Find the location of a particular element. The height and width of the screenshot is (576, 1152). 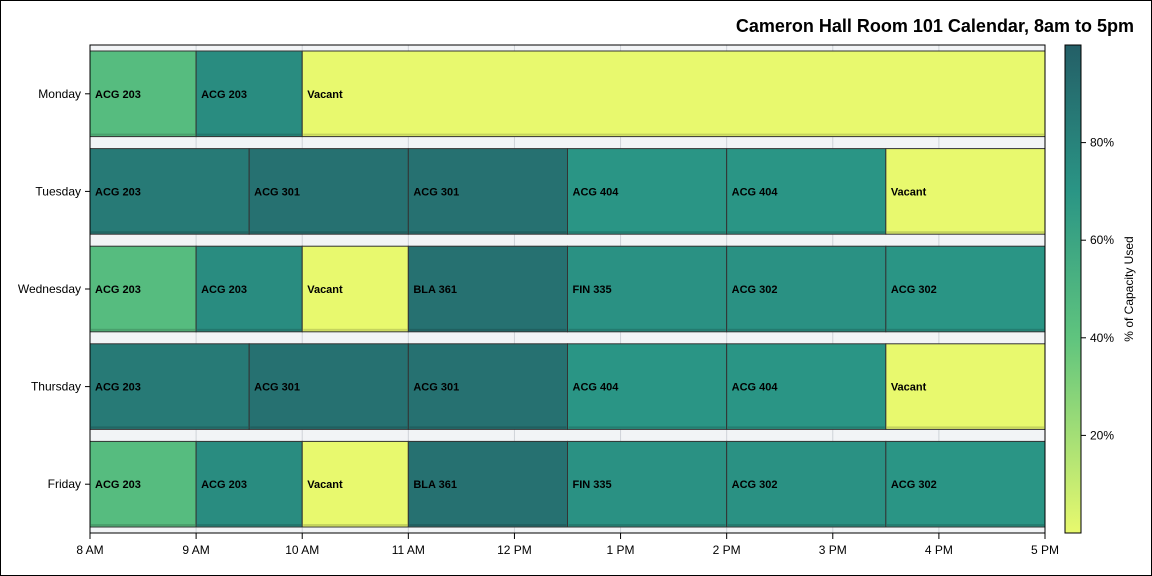

y-tick-label: Wednesday is located at coordinates (49, 289).